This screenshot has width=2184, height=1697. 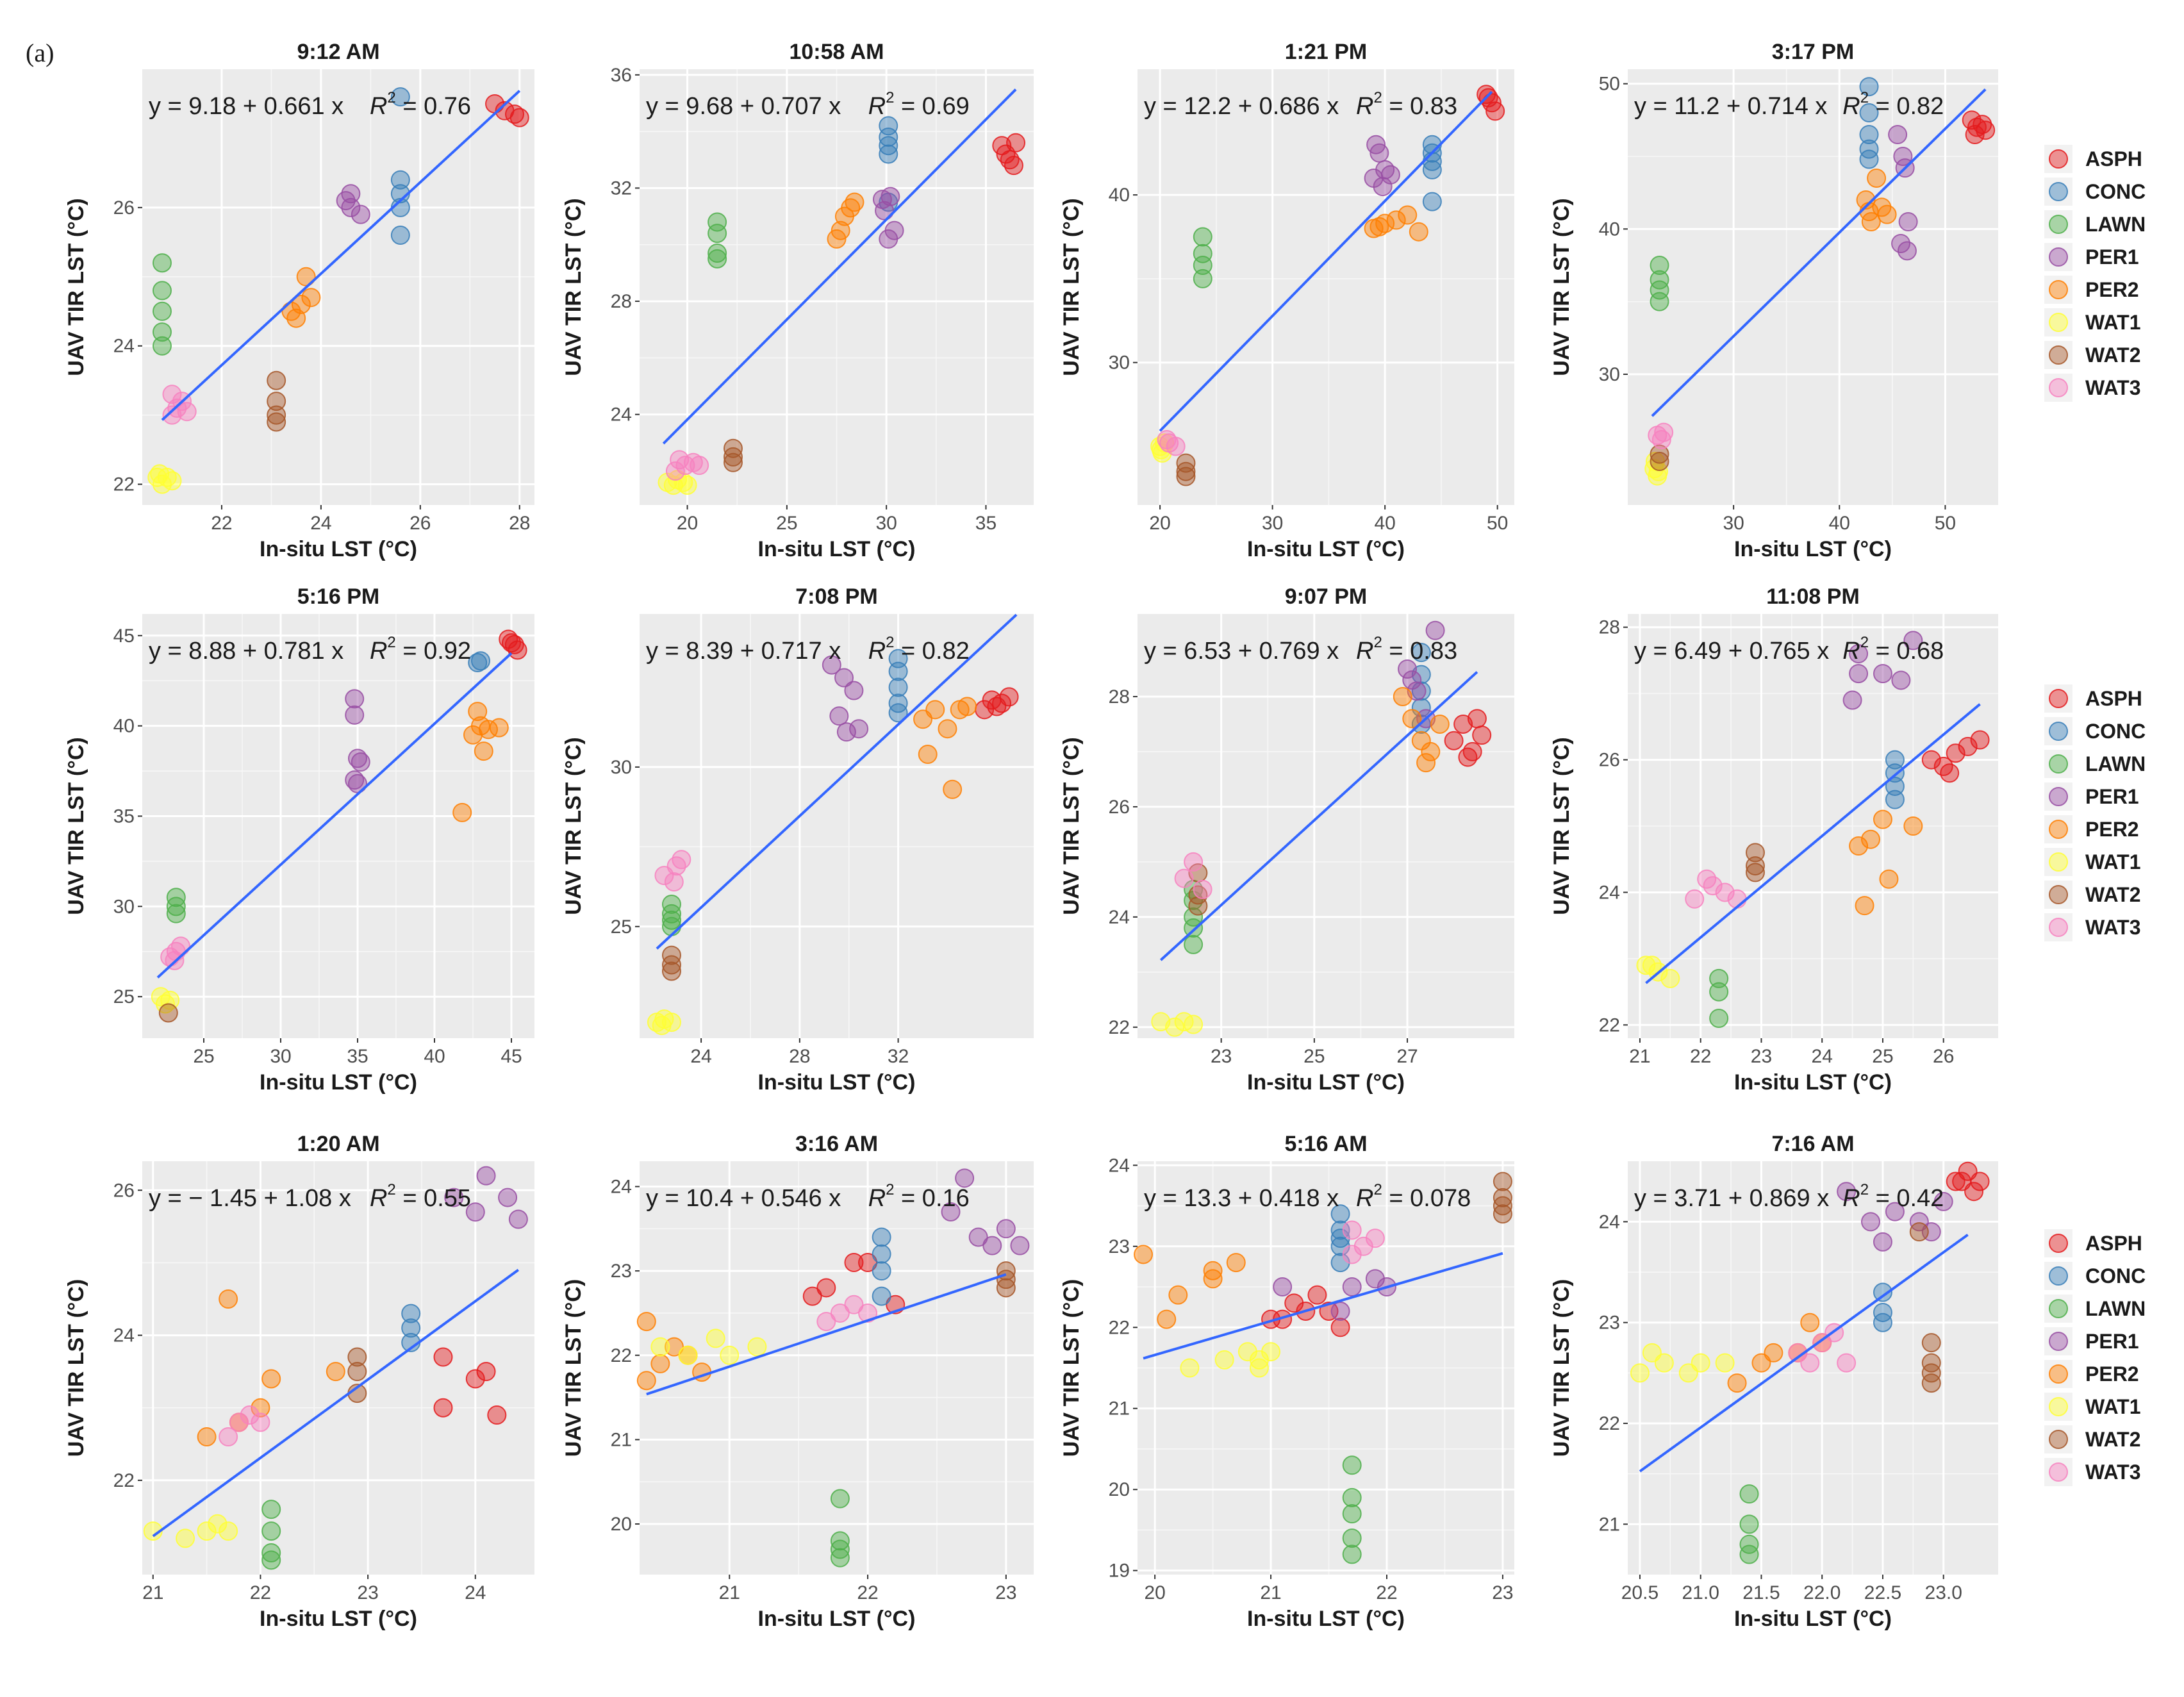 I want to click on x-axis-label: In-situ LST (°C), so click(x=1326, y=549).